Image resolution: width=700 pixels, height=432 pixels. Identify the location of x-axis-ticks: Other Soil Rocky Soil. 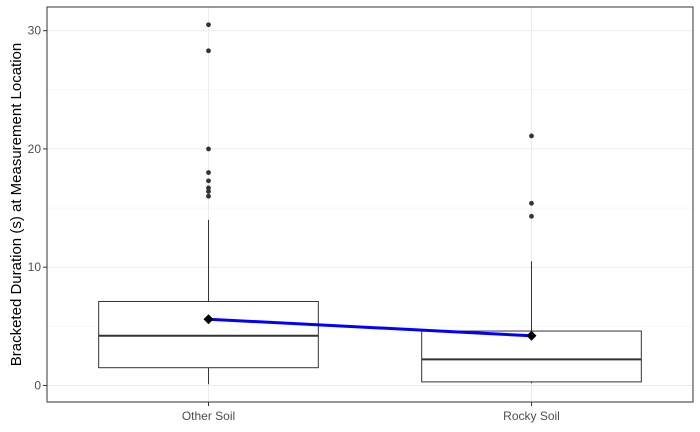
(371, 412).